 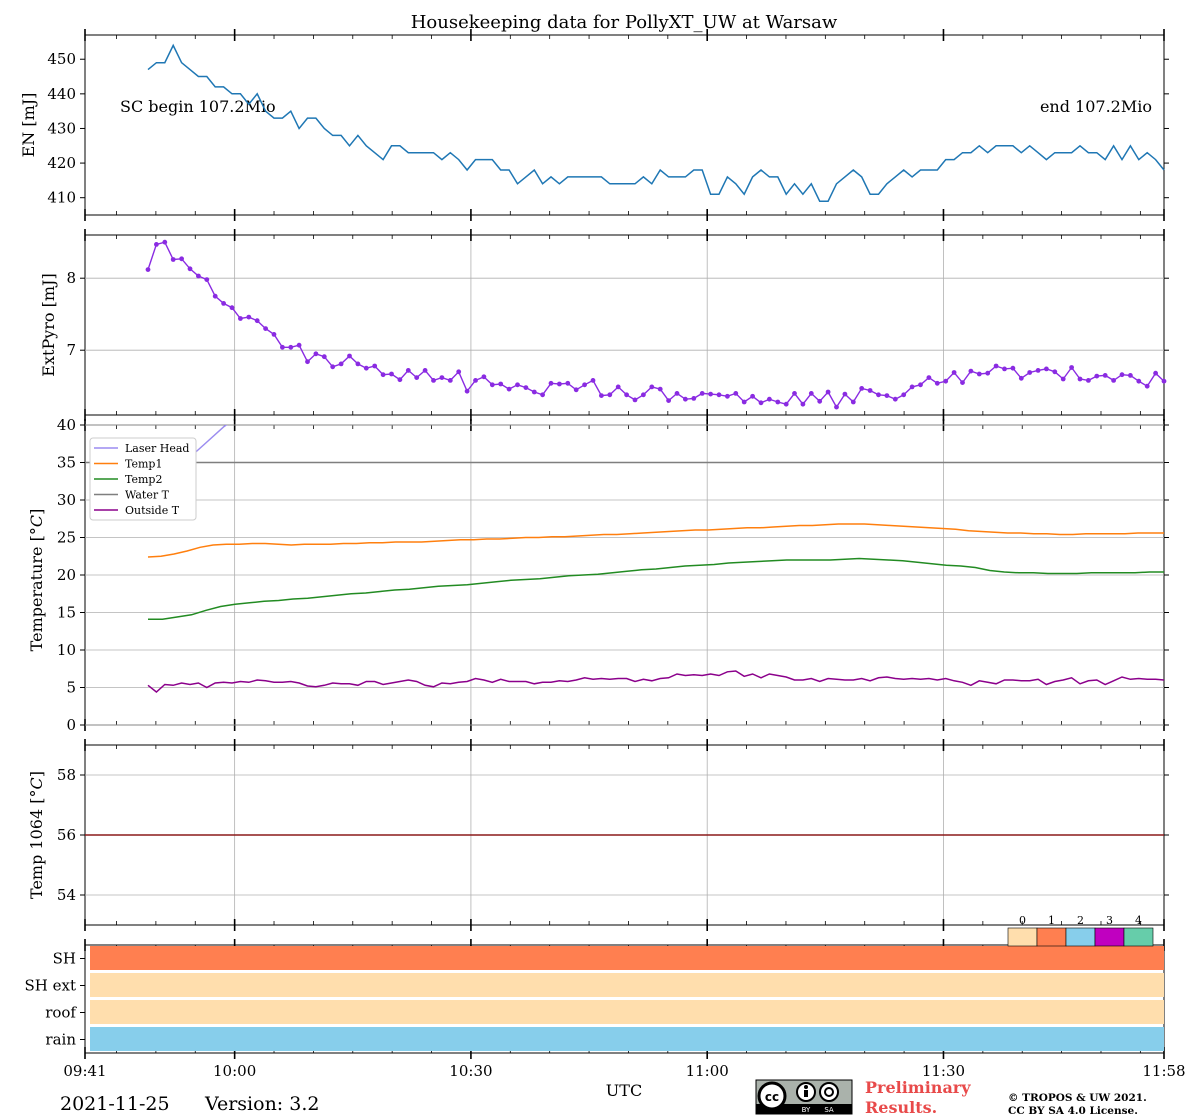 I want to click on en-series-line, so click(x=656, y=122).